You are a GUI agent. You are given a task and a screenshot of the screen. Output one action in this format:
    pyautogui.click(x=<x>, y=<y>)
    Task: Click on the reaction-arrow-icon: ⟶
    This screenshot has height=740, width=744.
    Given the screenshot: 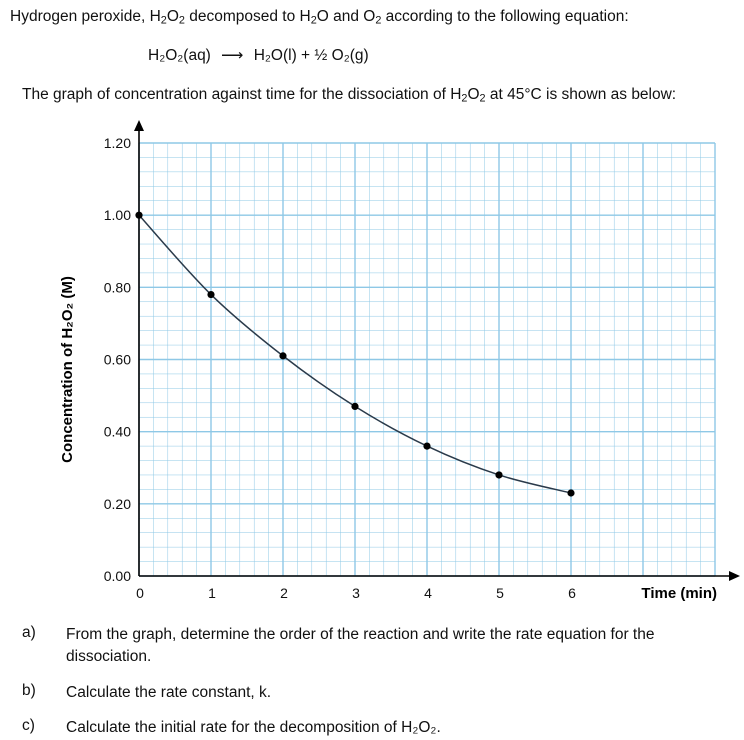 What is the action you would take?
    pyautogui.click(x=232, y=55)
    